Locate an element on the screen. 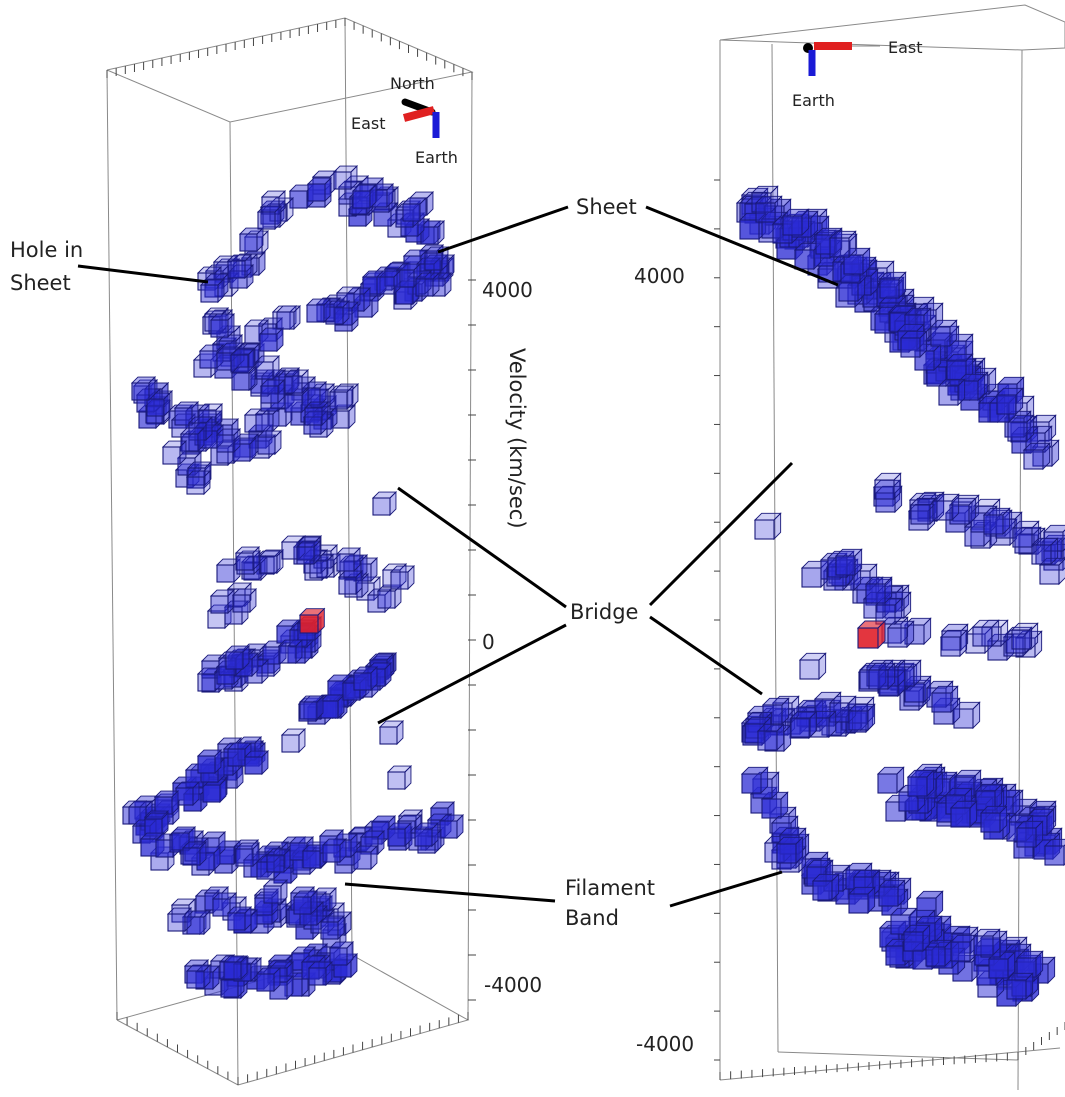 Image resolution: width=1065 pixels, height=1097 pixels. right-earth-label: Earth is located at coordinates (813, 100).